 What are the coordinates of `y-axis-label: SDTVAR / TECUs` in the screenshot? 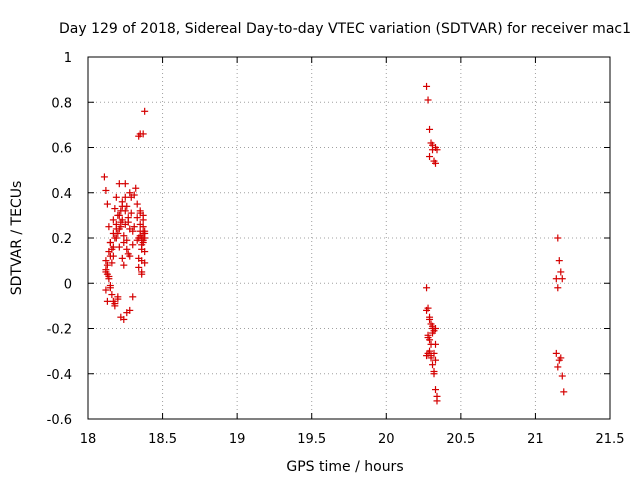 It's located at (17, 238).